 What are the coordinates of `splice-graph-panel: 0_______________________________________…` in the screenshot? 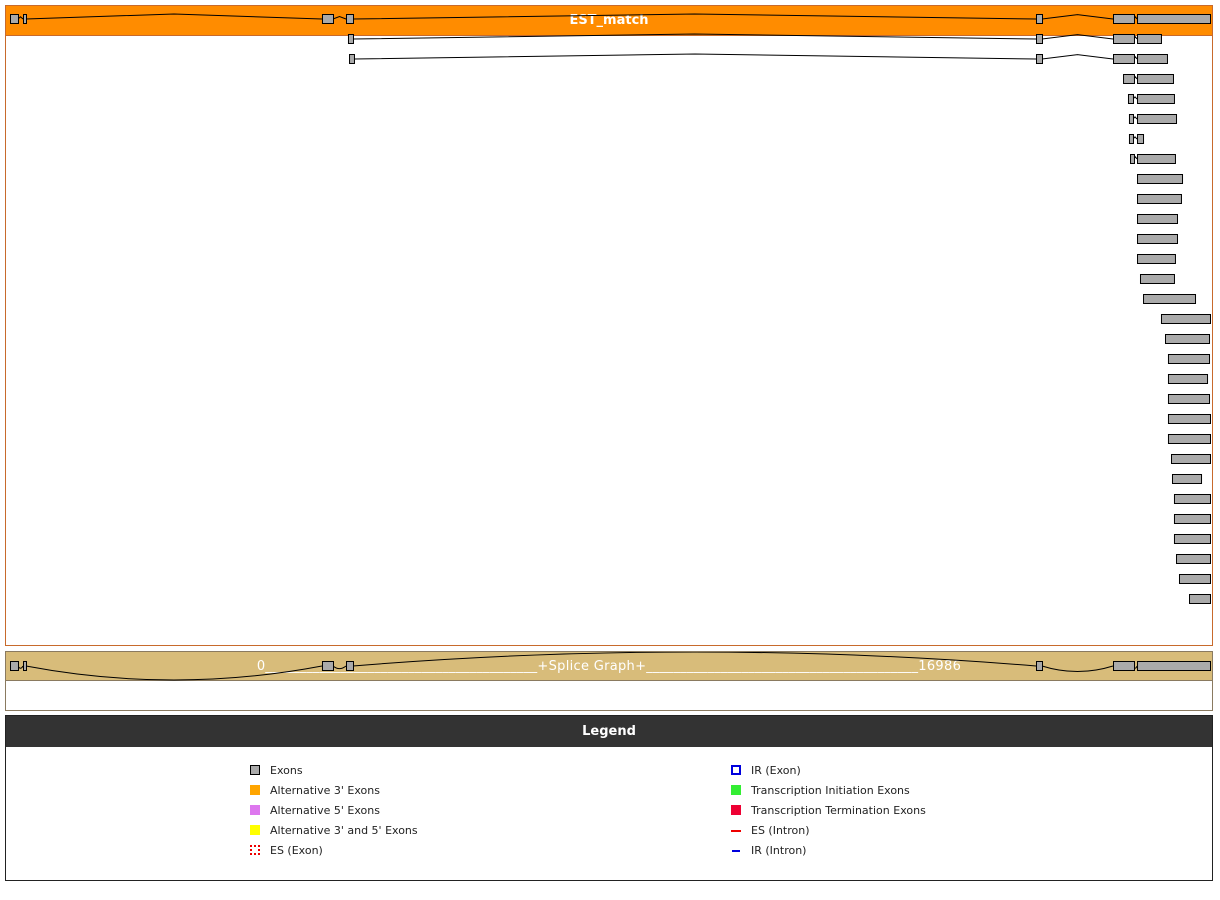 It's located at (609, 681).